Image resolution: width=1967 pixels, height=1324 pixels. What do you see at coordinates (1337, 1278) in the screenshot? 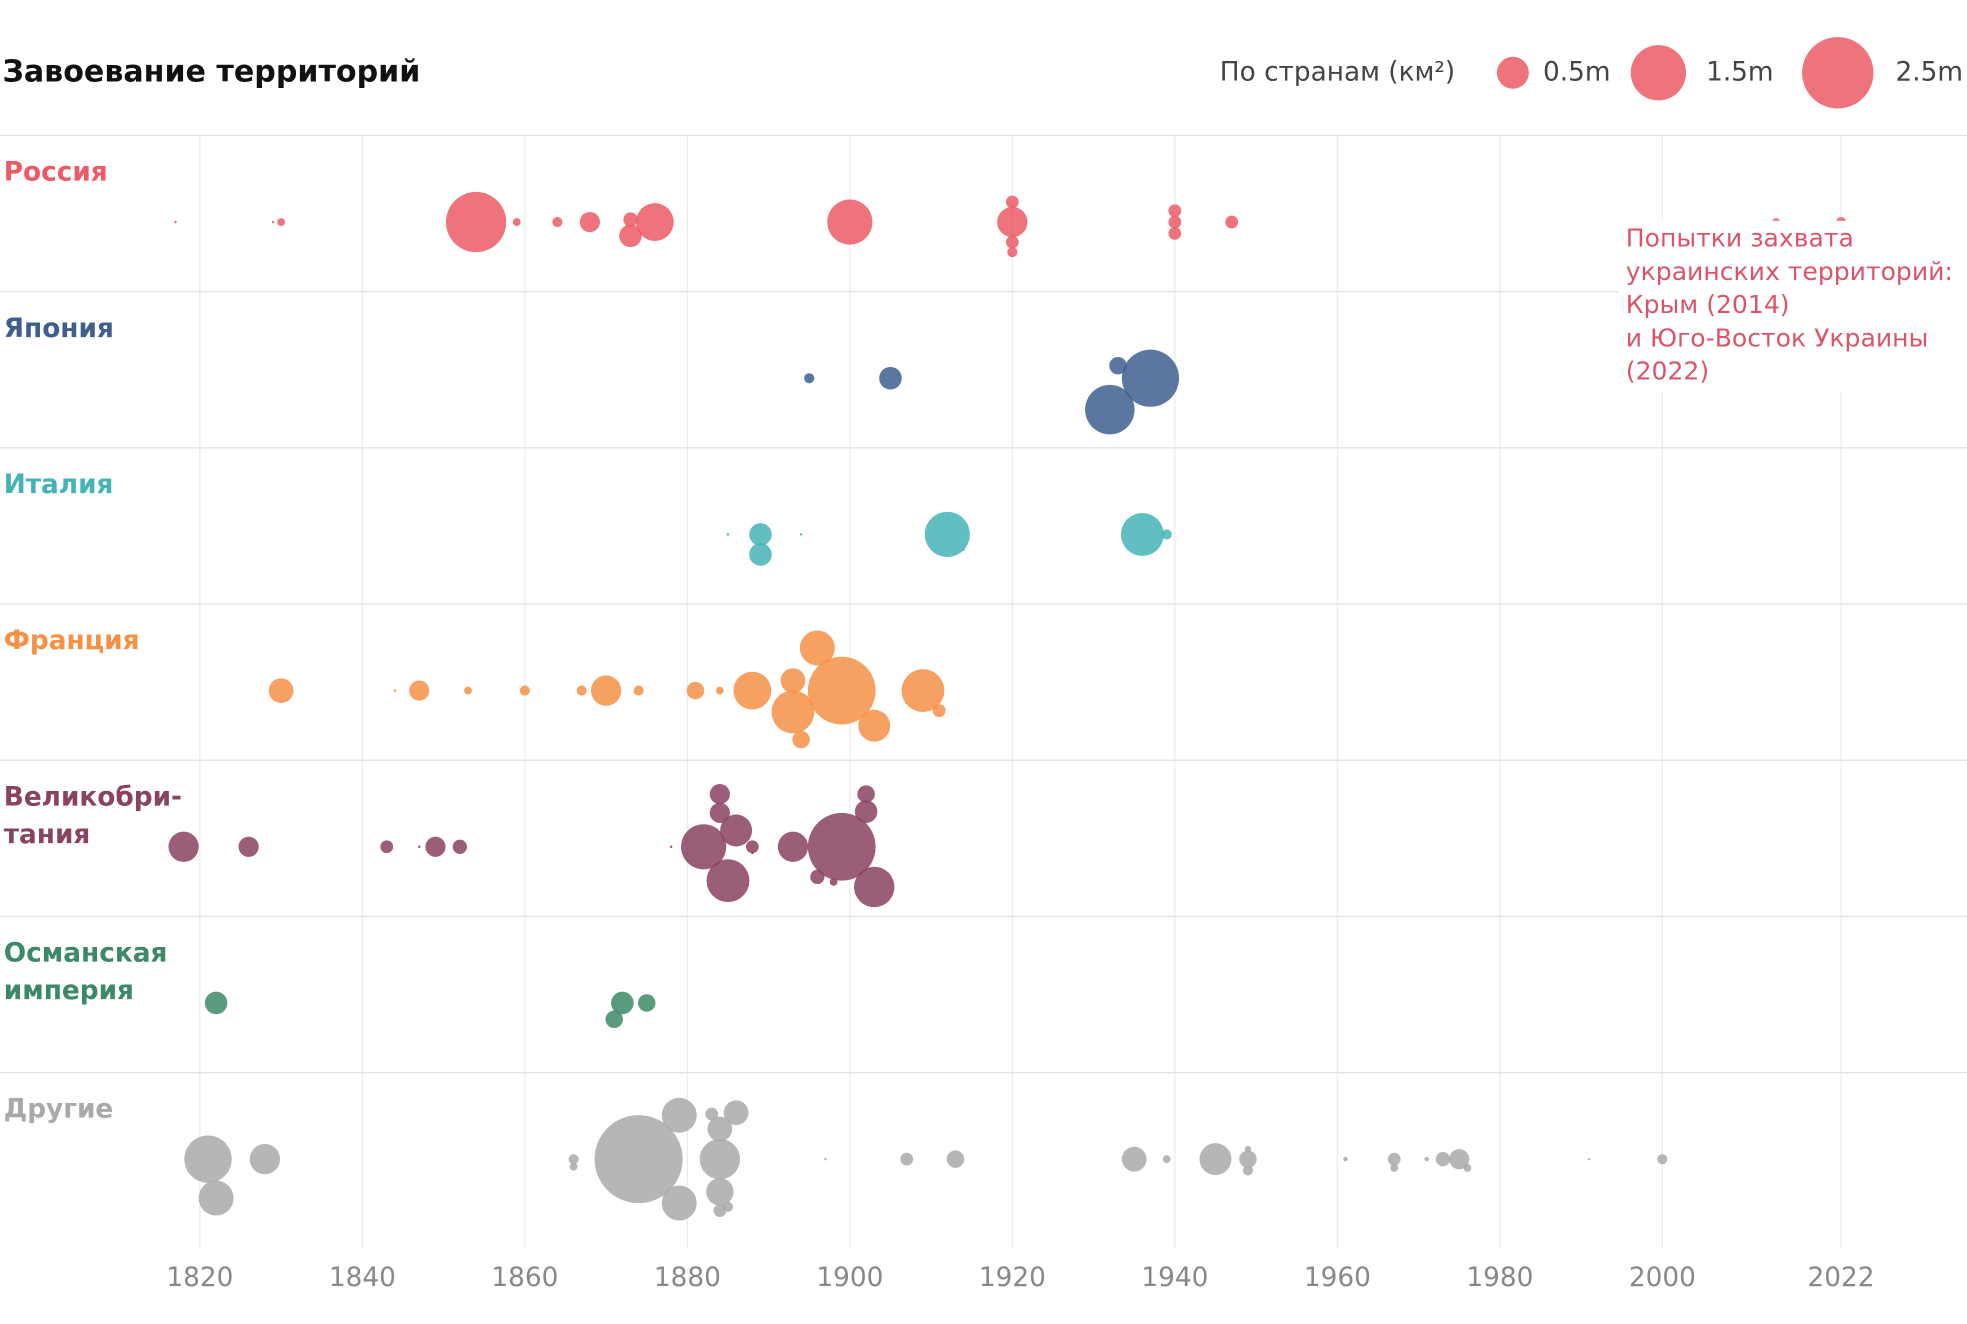
I see `x-tick-label: 1960` at bounding box center [1337, 1278].